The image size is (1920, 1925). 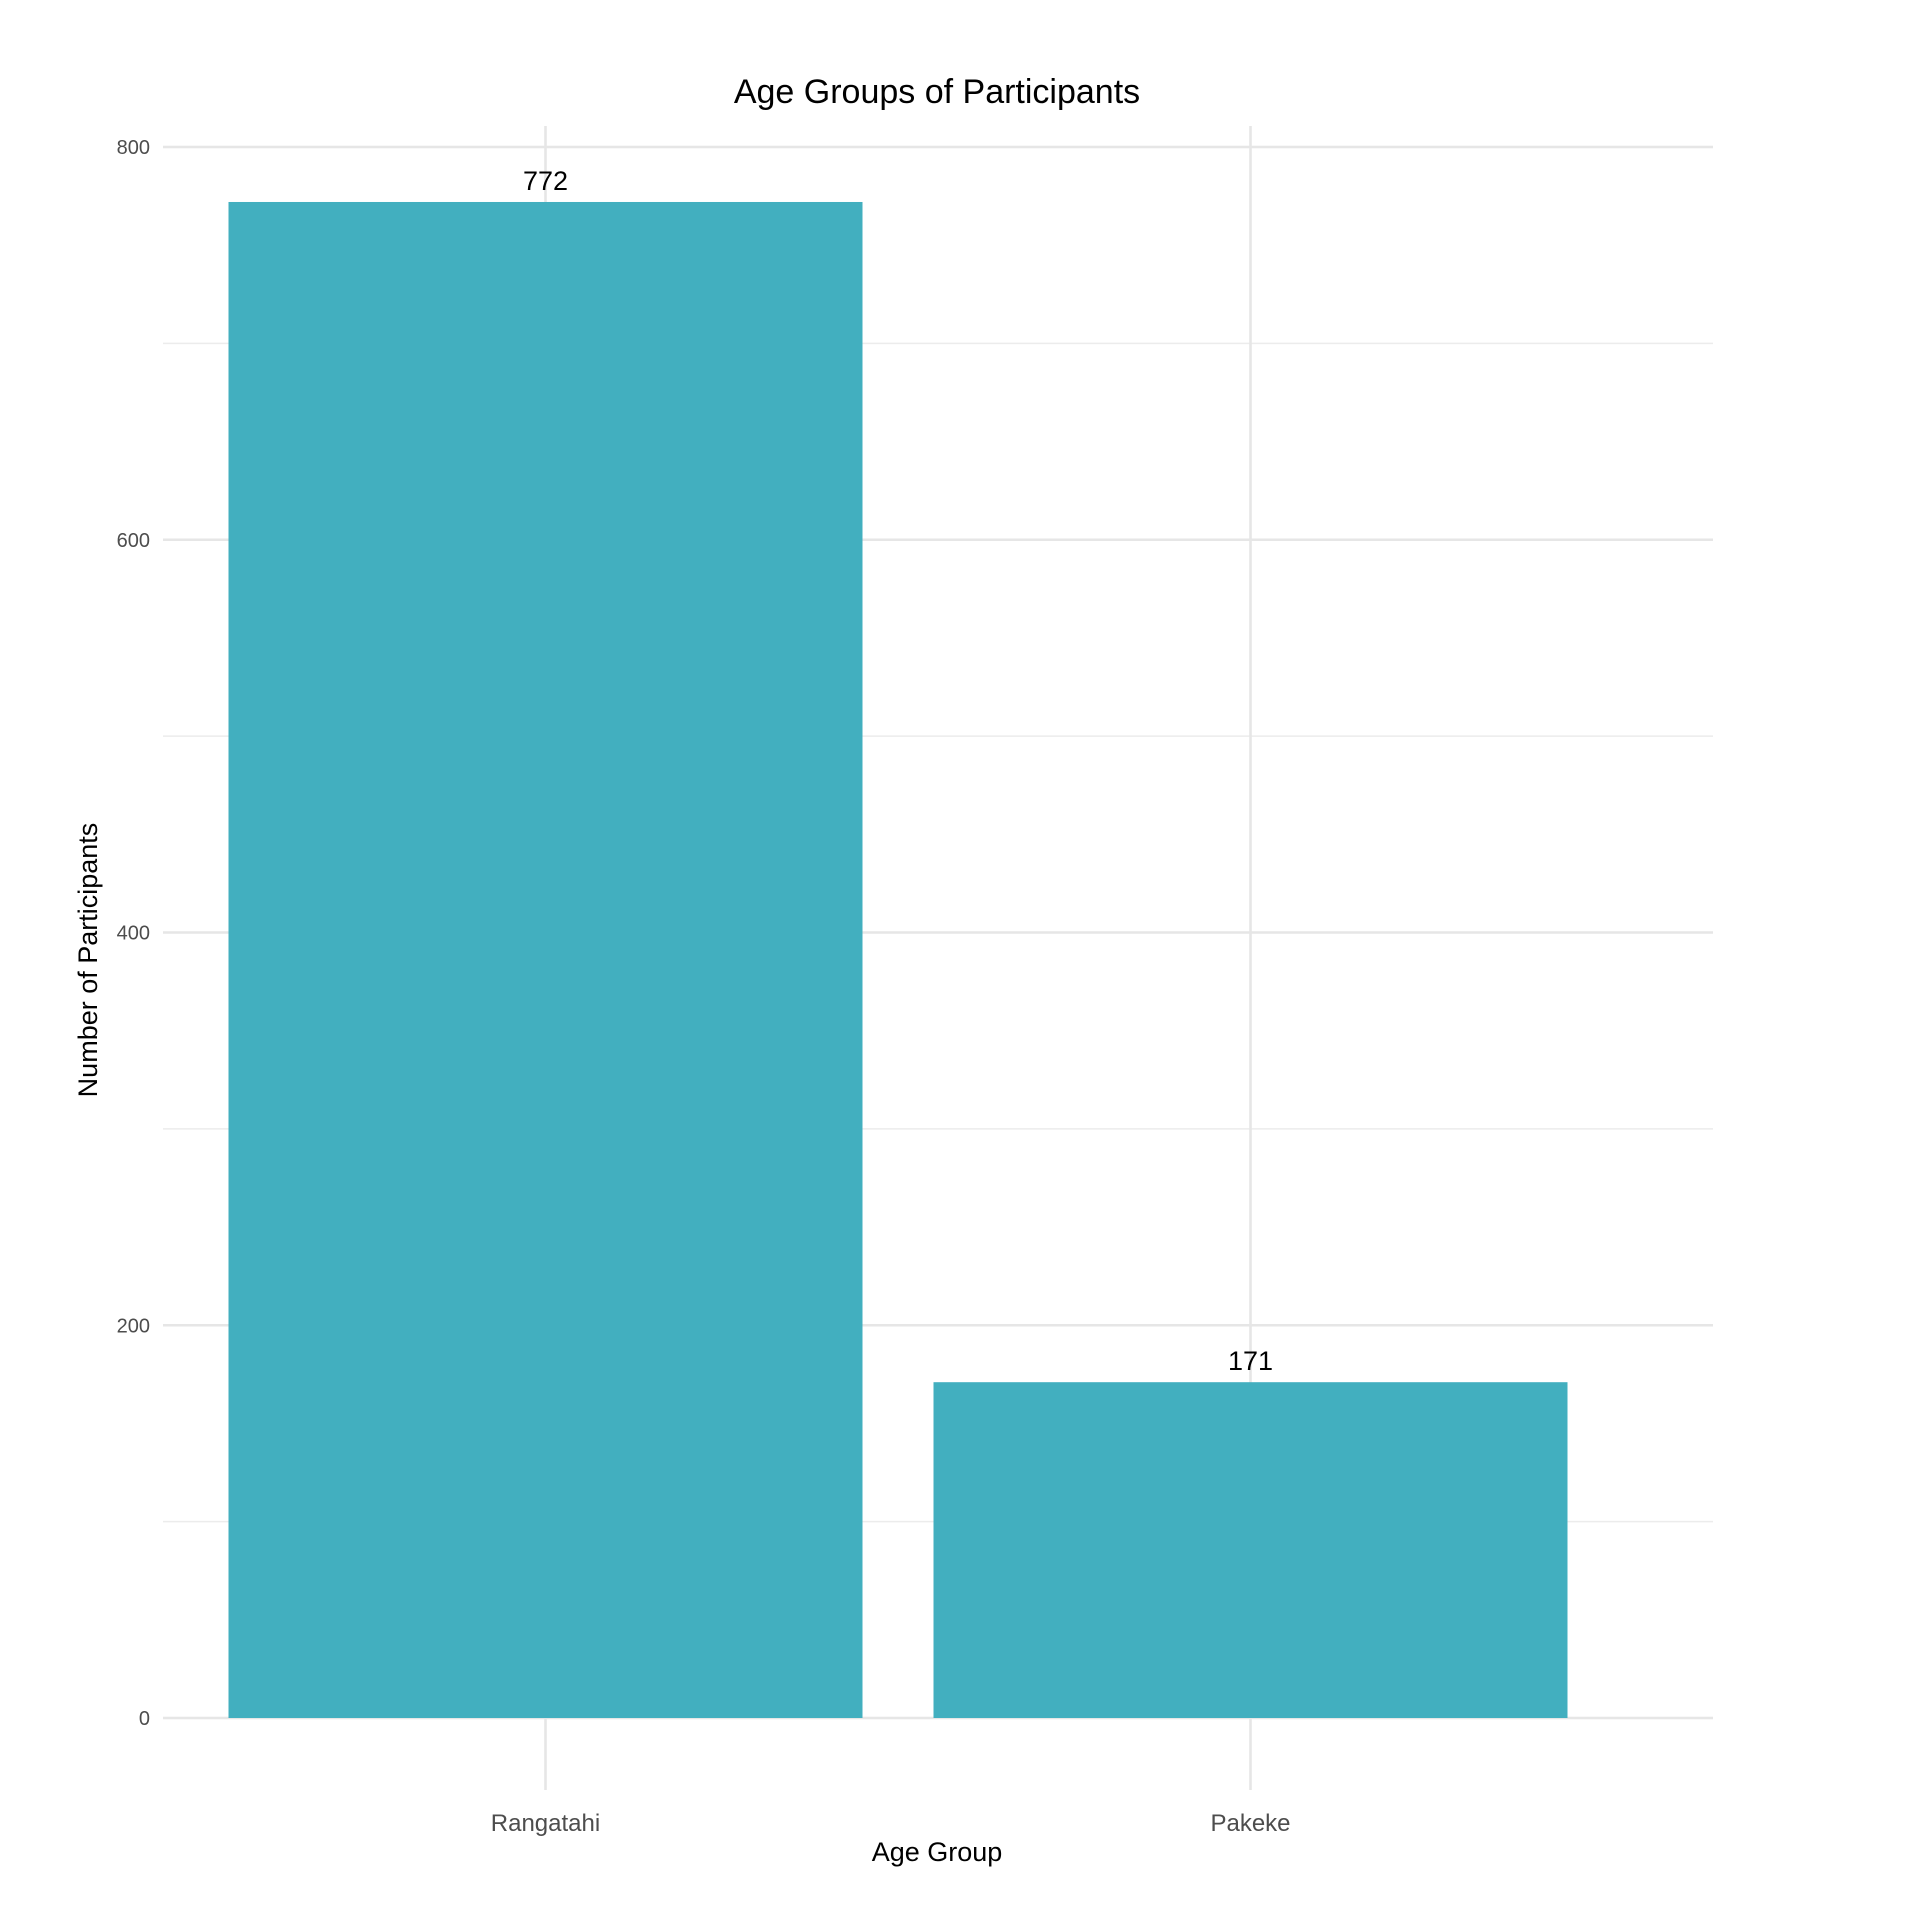 I want to click on x-tick-label: Rangatahi, so click(x=545, y=1823).